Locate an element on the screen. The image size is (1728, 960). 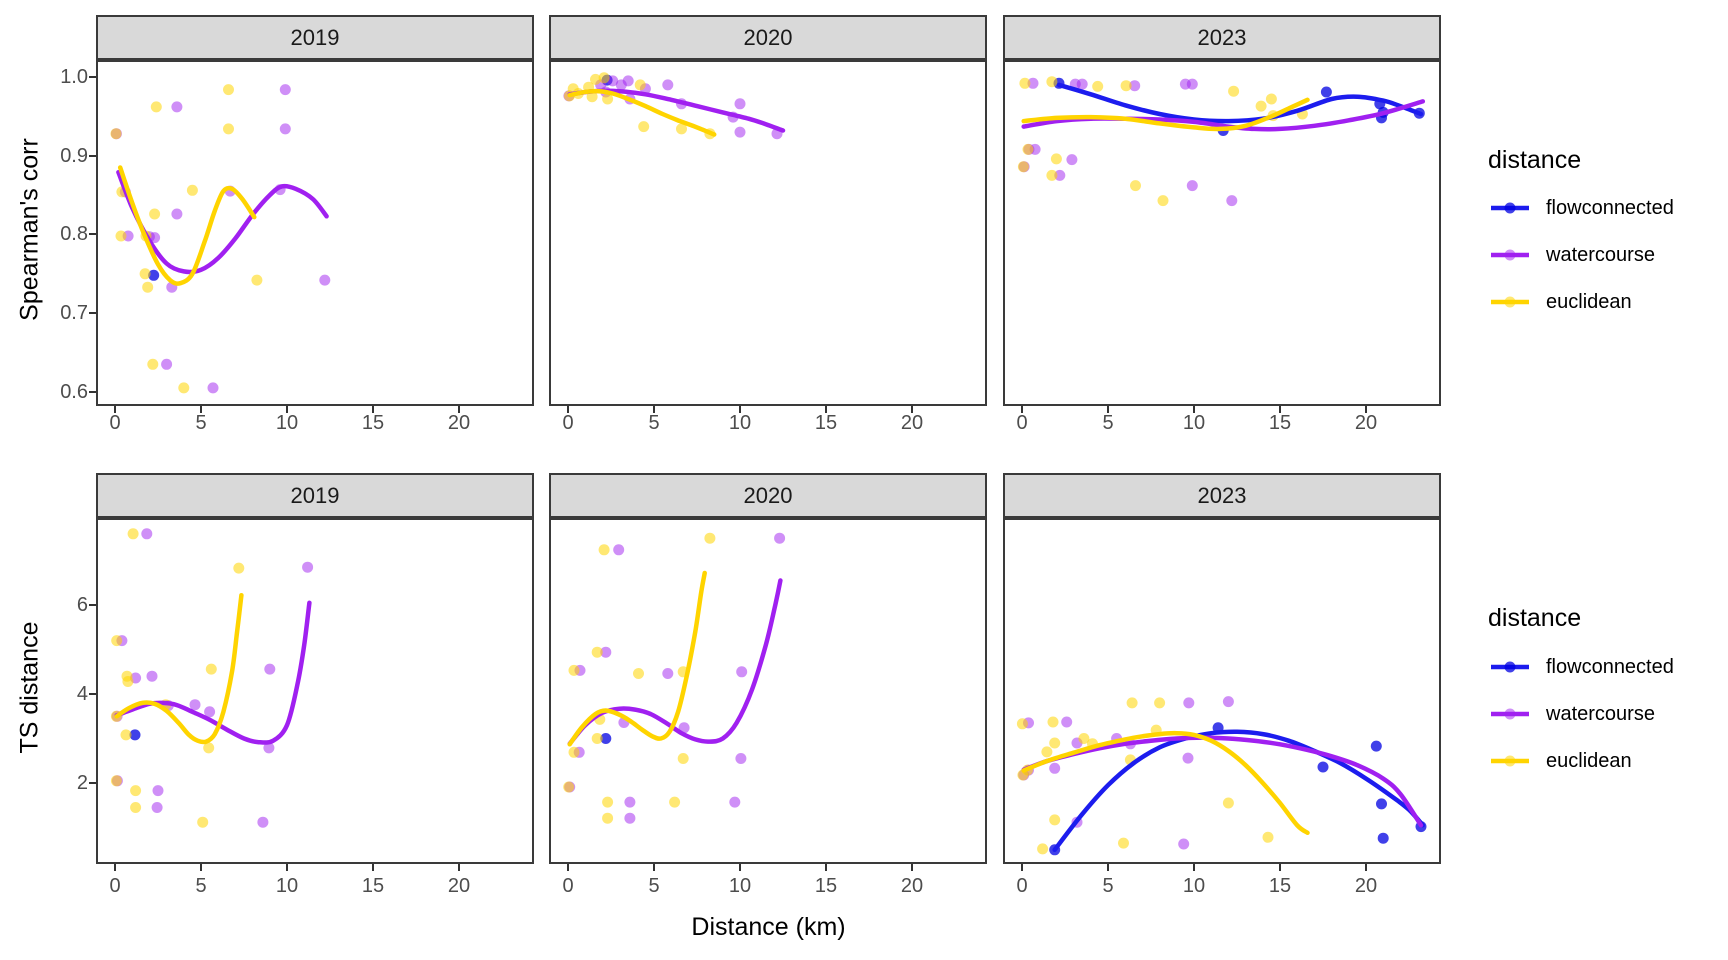
panel-svg-2023 is located at coordinates (1222, 233).